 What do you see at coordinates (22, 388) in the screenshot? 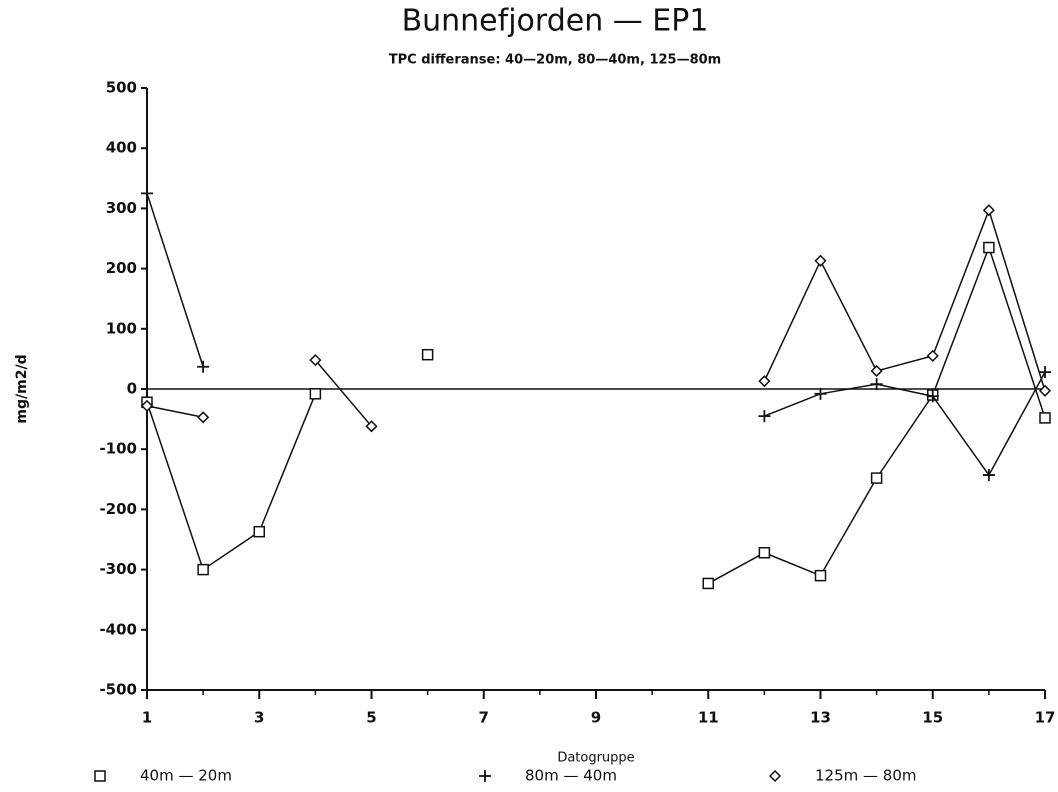
I see `y-axis-label: mg/m2/d` at bounding box center [22, 388].